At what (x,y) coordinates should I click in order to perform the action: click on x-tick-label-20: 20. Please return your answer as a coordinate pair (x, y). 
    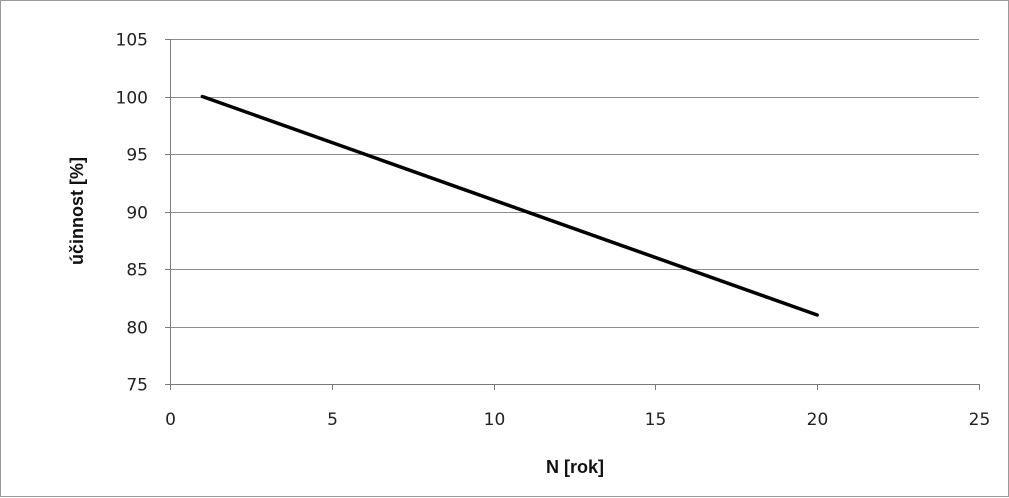
    Looking at the image, I should click on (818, 420).